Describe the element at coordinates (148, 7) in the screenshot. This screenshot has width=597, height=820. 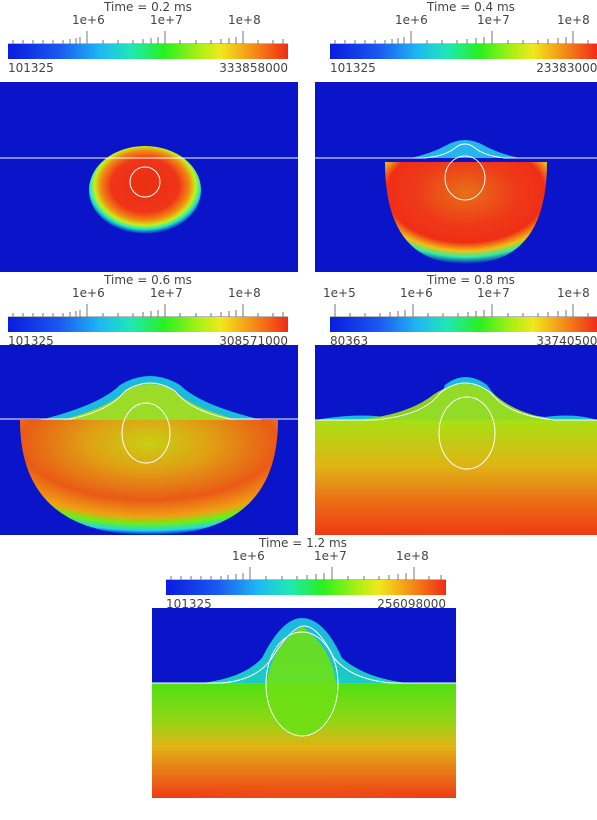
I see `panel-title: Time = 0.2 ms` at that location.